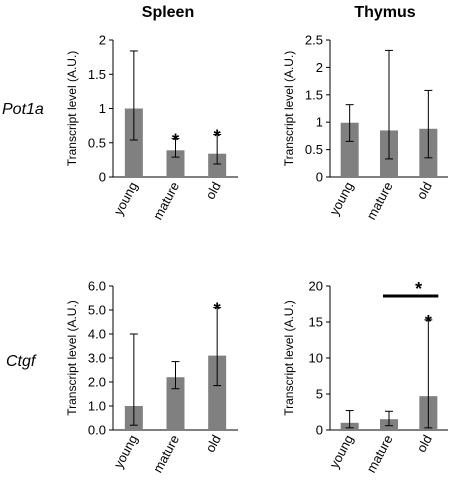 The height and width of the screenshot is (487, 454). Describe the element at coordinates (97, 334) in the screenshot. I see `y-tick-label: 4.0` at that location.